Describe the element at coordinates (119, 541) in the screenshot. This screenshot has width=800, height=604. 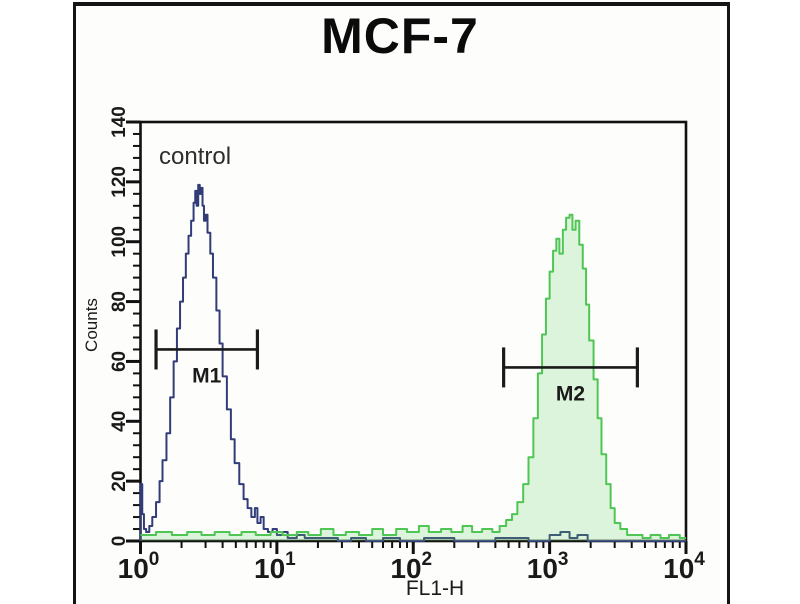
I see `y-tick-label: 0` at that location.